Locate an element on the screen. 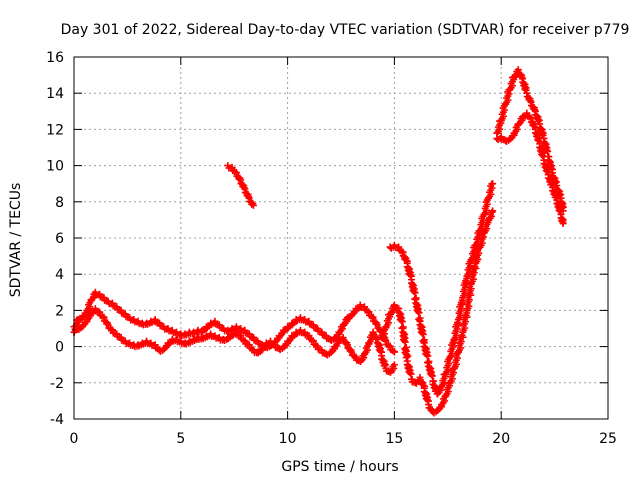 The image size is (640, 480). x-tick-label: 0 is located at coordinates (74, 439).